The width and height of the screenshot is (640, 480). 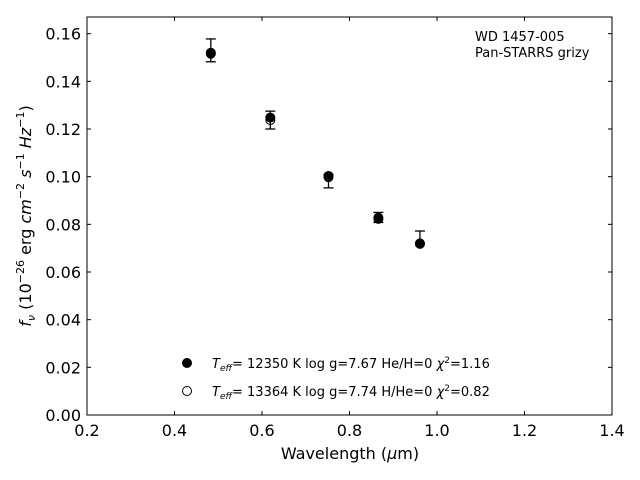 I want to click on y-tick-label: 0.14, so click(x=63, y=81).